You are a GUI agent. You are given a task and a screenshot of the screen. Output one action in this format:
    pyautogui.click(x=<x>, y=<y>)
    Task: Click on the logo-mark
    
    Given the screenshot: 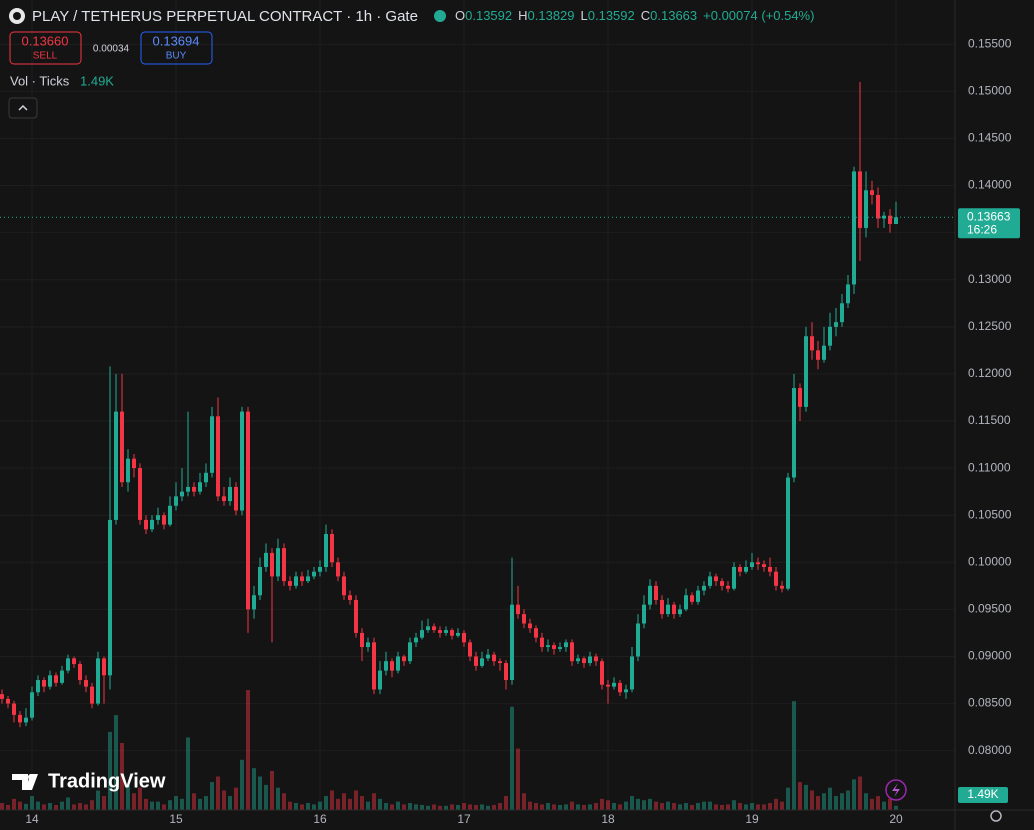 What is the action you would take?
    pyautogui.click(x=31, y=777)
    